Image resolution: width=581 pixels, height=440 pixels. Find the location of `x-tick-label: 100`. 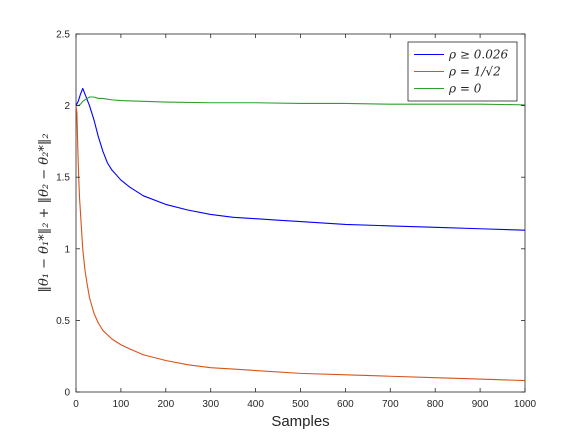

x-tick-label: 100 is located at coordinates (121, 404).